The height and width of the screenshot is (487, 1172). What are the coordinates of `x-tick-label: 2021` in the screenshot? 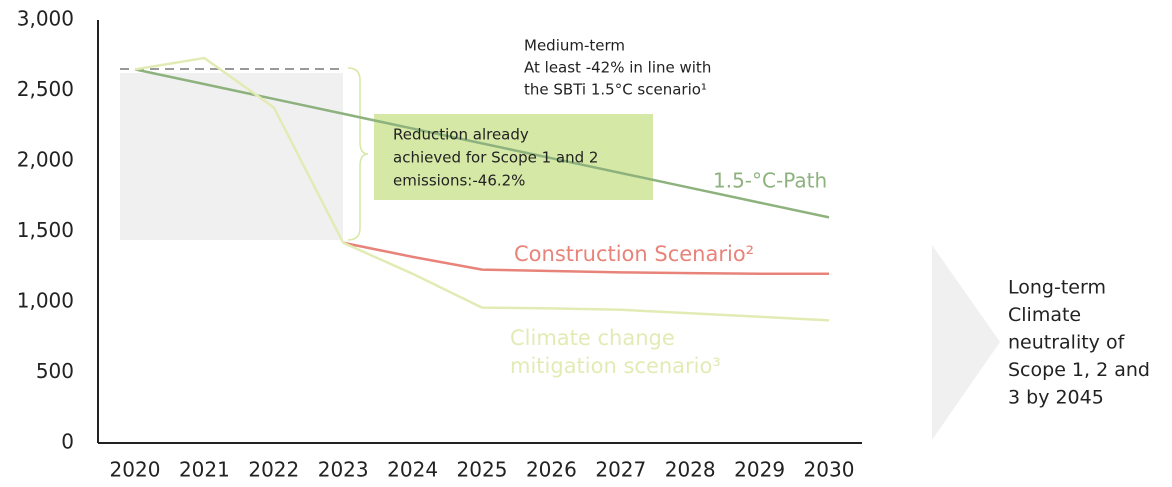 It's located at (204, 470).